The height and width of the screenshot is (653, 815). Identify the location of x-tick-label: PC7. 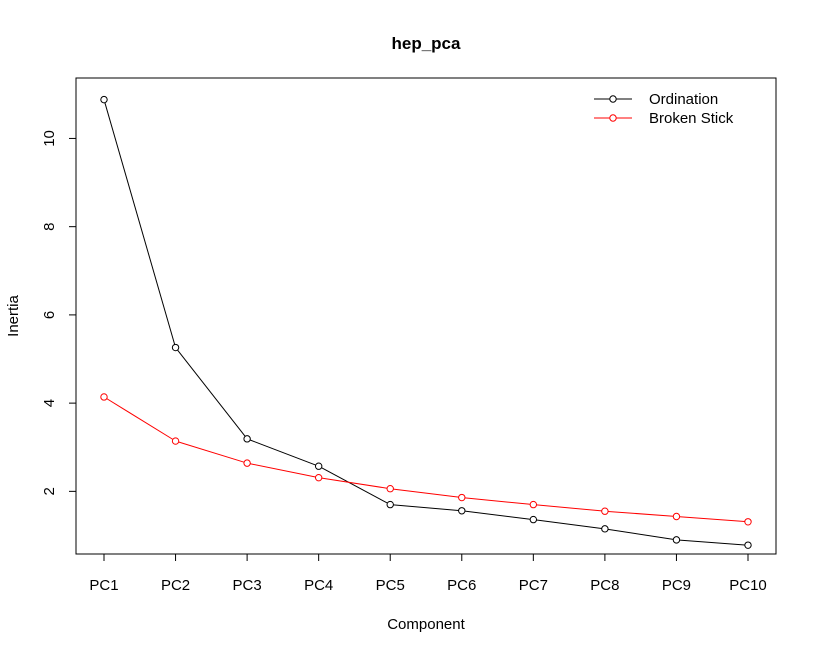
(533, 585).